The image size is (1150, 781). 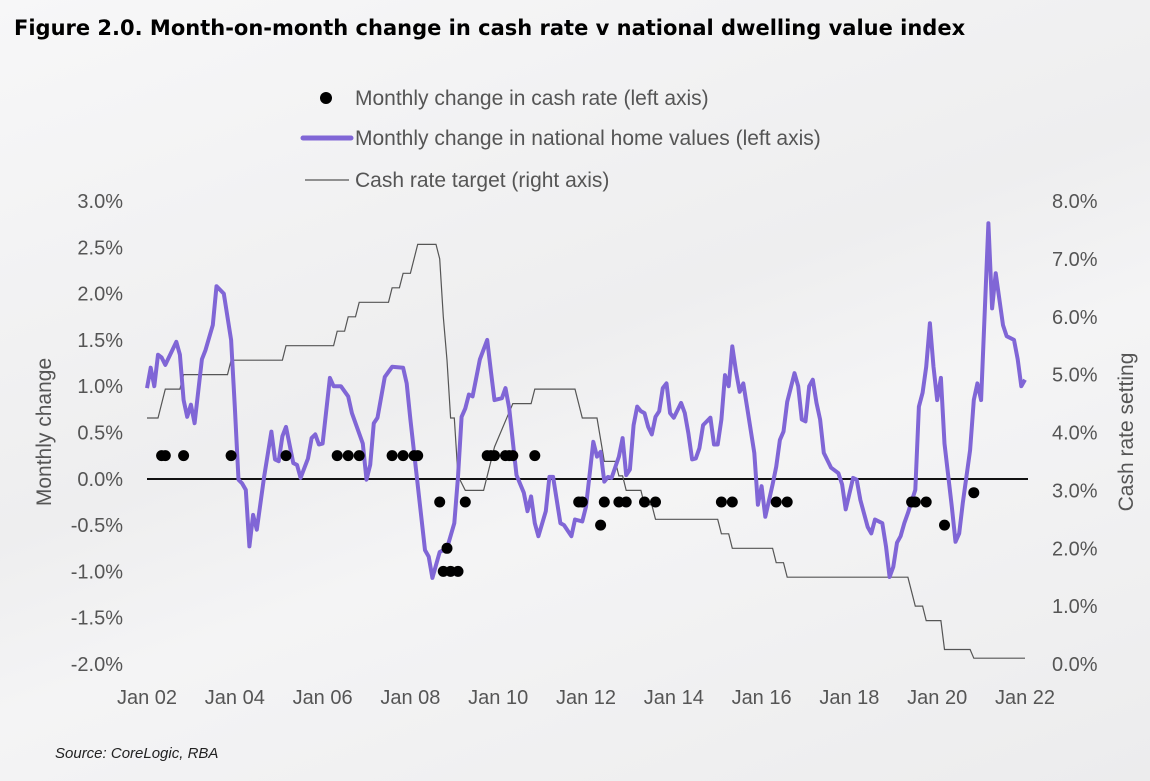 What do you see at coordinates (482, 180) in the screenshot?
I see `legend-label-cash-rate: Cash rate target (right axis)` at bounding box center [482, 180].